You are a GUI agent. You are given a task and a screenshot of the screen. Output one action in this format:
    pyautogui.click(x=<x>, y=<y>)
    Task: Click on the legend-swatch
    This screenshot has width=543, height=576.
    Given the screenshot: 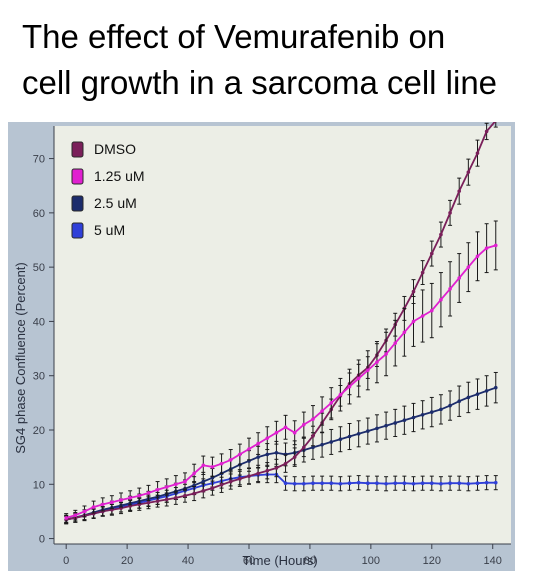 What is the action you would take?
    pyautogui.click(x=77, y=176)
    